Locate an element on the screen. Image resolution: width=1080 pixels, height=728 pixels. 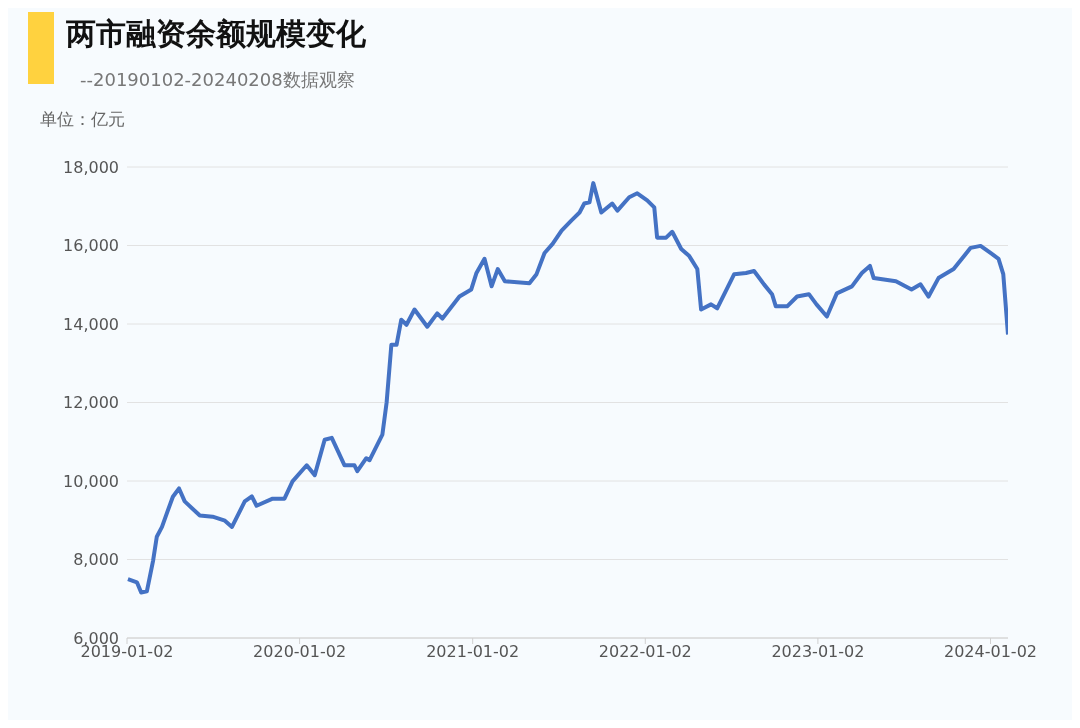
chart-subtitle: --20190102-20240208数据观察 is located at coordinates (217, 80).